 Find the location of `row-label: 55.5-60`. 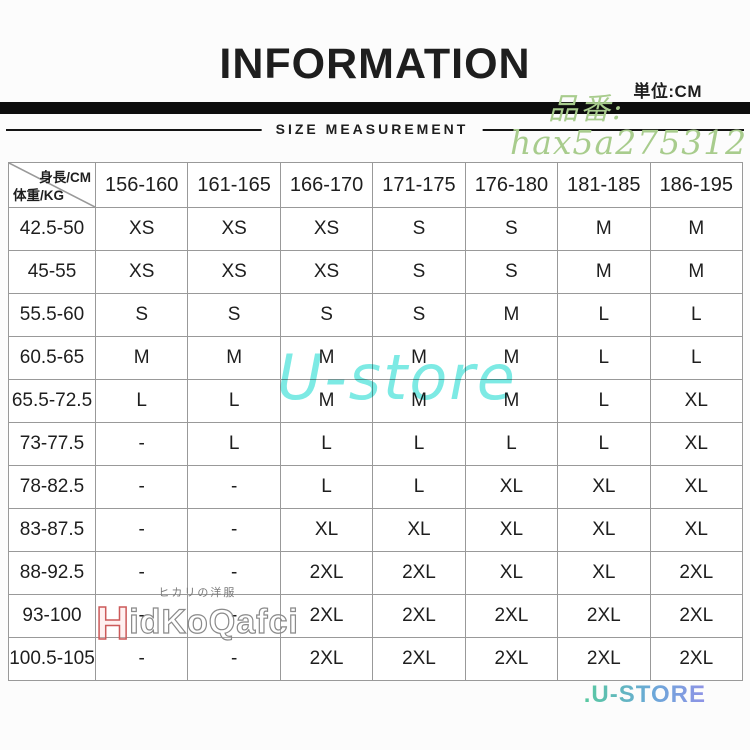

row-label: 55.5-60 is located at coordinates (52, 315).